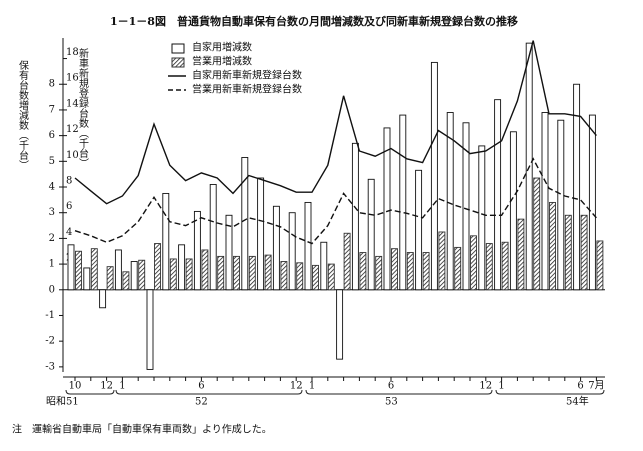 This screenshot has width=643, height=451. What do you see at coordinates (222, 61) in the screenshot?
I see `legend-label: 営業用増減数` at bounding box center [222, 61].